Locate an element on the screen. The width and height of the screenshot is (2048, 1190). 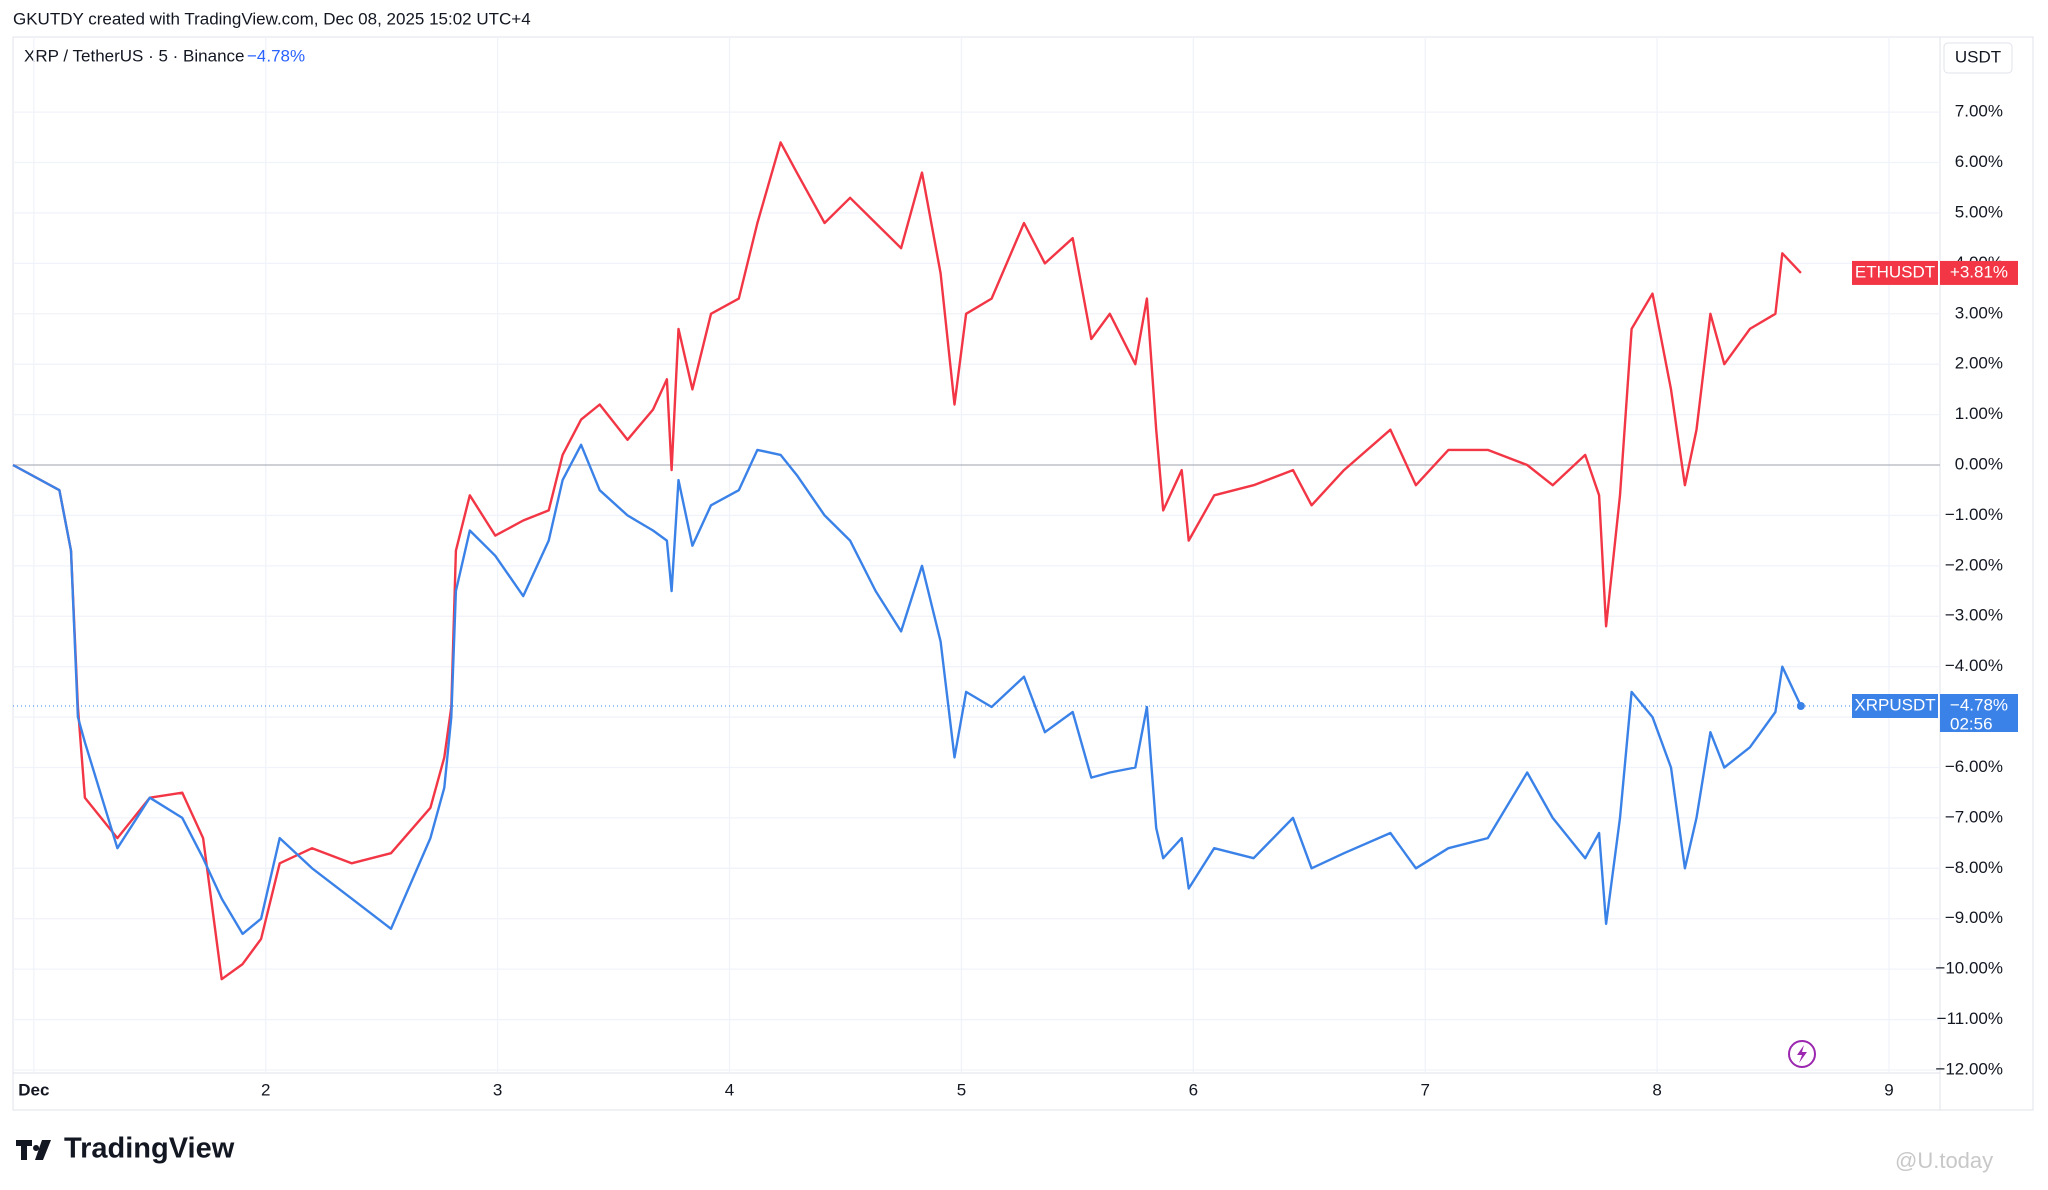
logo-mark is located at coordinates (33, 1150).